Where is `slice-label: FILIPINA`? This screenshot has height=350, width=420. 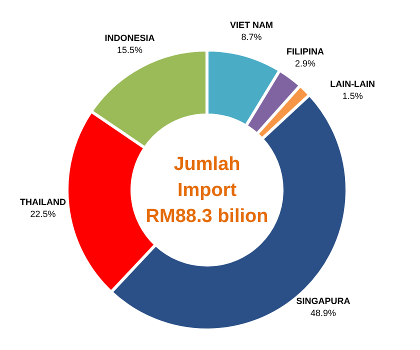 slice-label: FILIPINA is located at coordinates (305, 51).